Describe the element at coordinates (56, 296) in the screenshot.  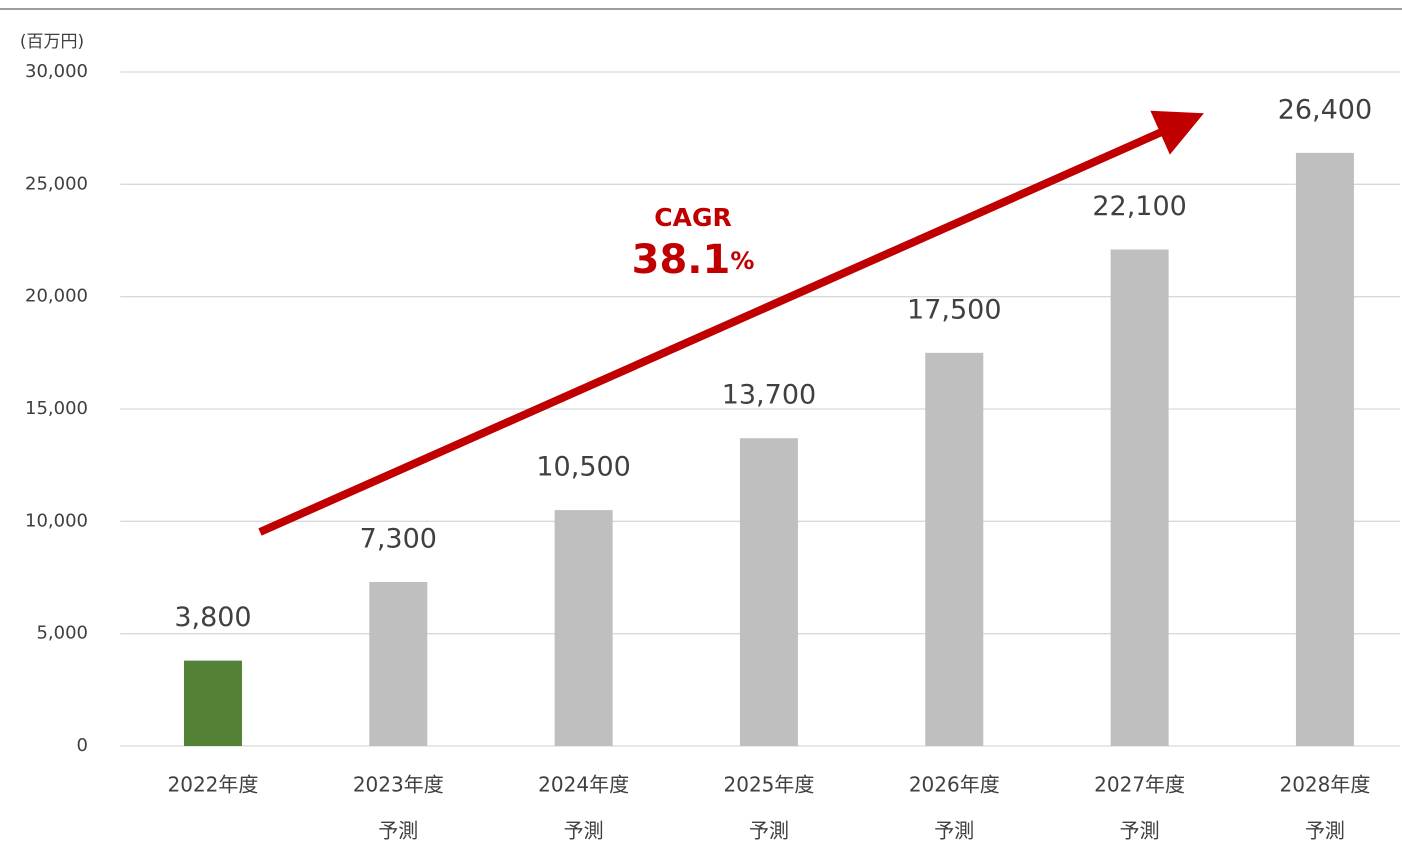
I see `y-tick-label: 20,000` at that location.